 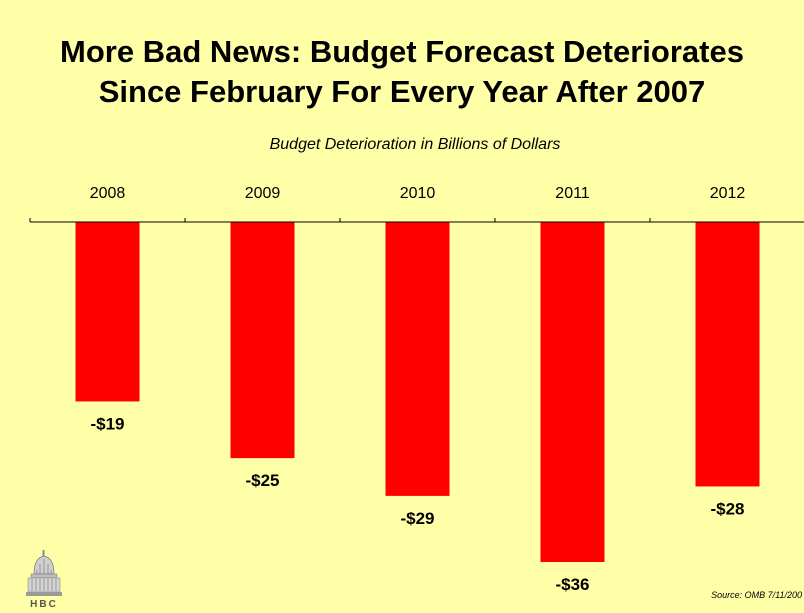 I want to click on title-line-2: Since February For Every Year After 2007, so click(x=402, y=91).